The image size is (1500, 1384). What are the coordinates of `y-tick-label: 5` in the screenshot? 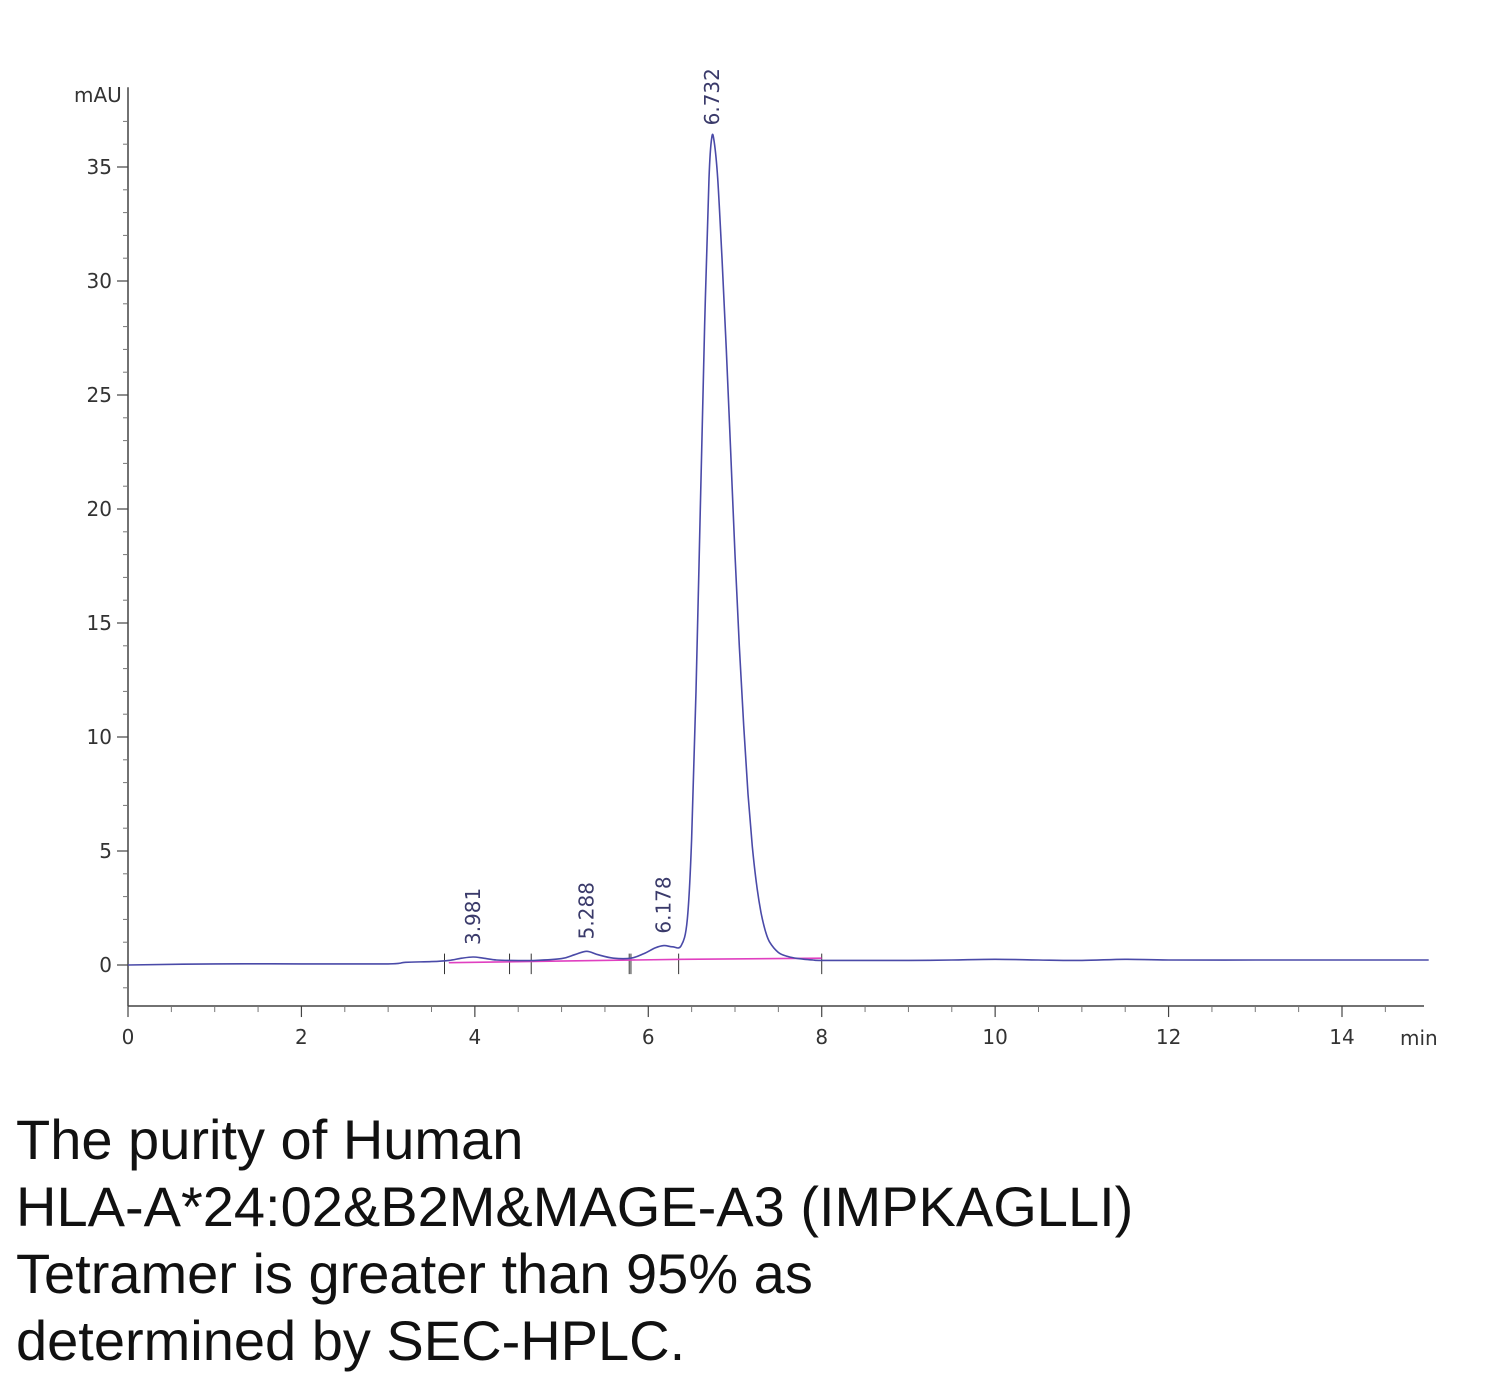 It's located at (105, 851).